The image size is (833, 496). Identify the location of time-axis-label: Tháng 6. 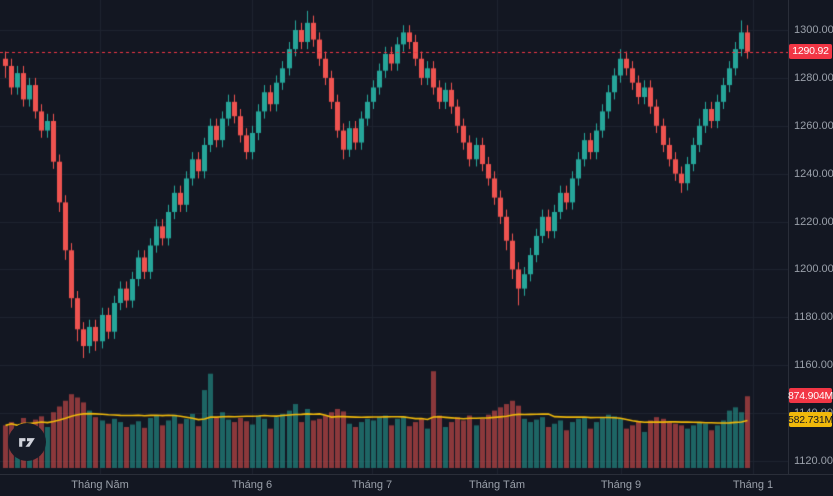
(252, 485).